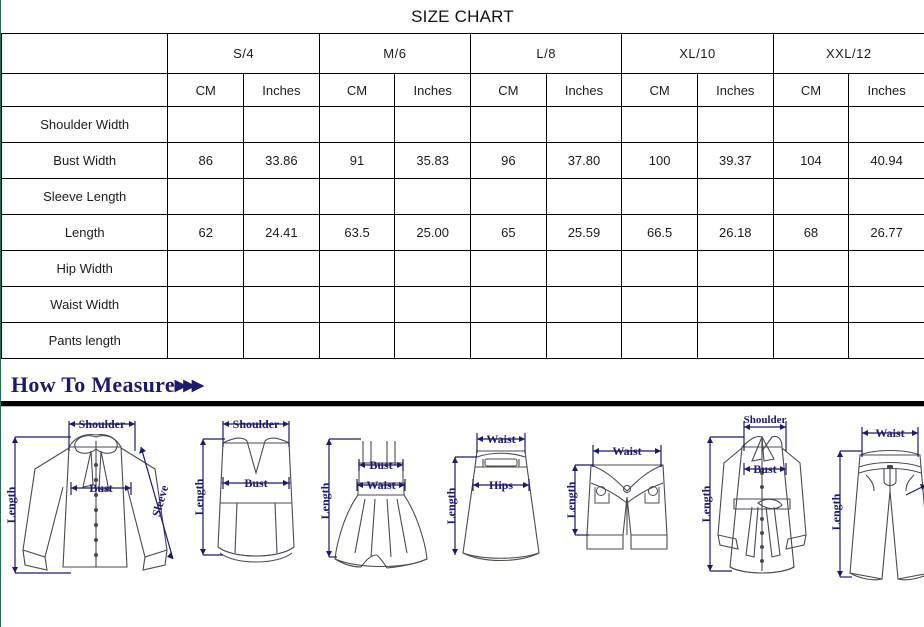  I want to click on cell-hip-width-xl-cm, so click(659, 268).